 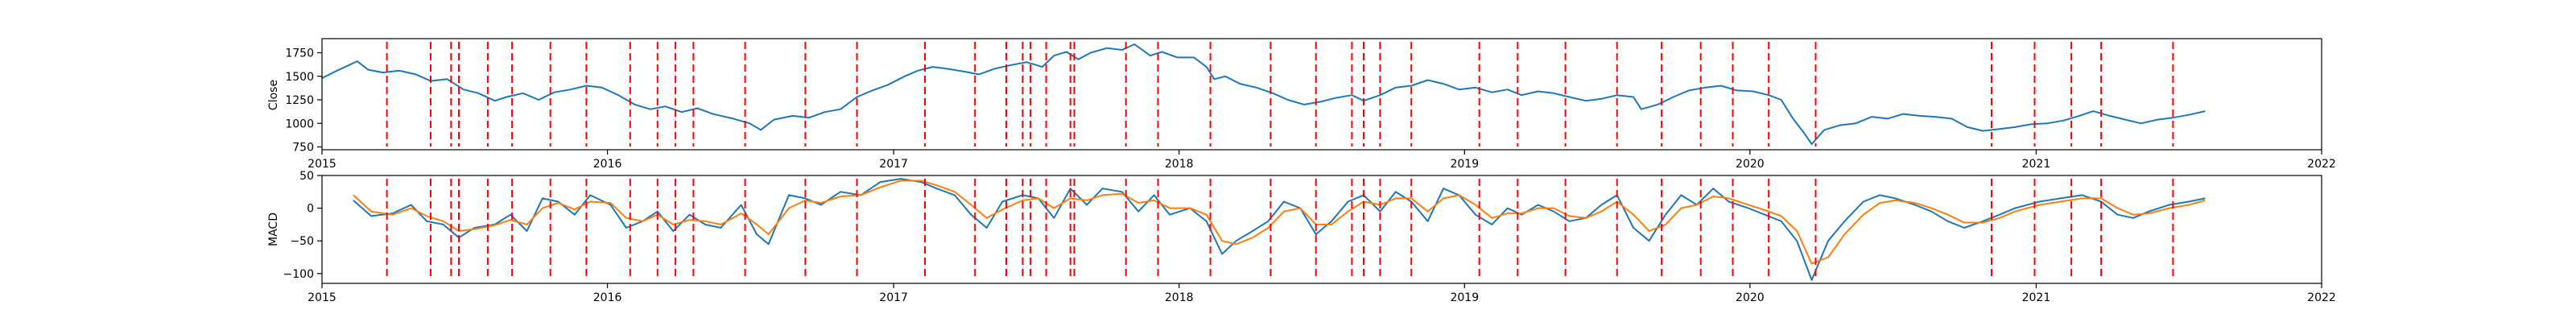 What do you see at coordinates (322, 164) in the screenshot?
I see `close-x-tick-label-0: 2015` at bounding box center [322, 164].